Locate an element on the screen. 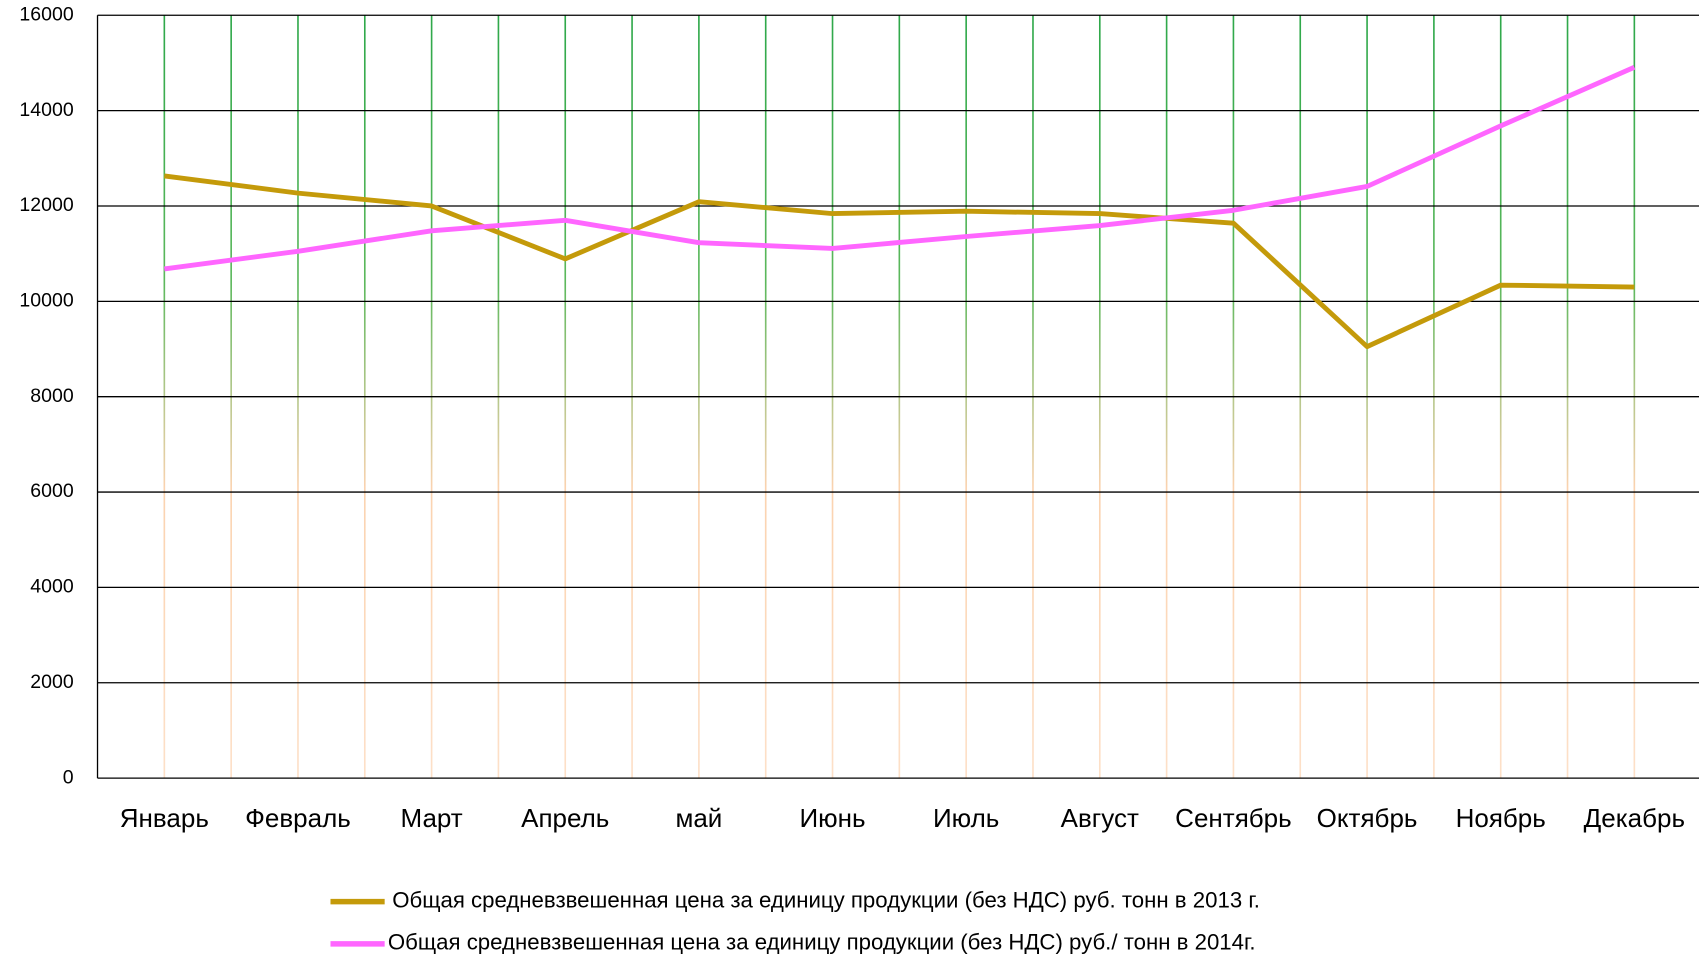  x-tick-label: Октябрь is located at coordinates (1367, 818).